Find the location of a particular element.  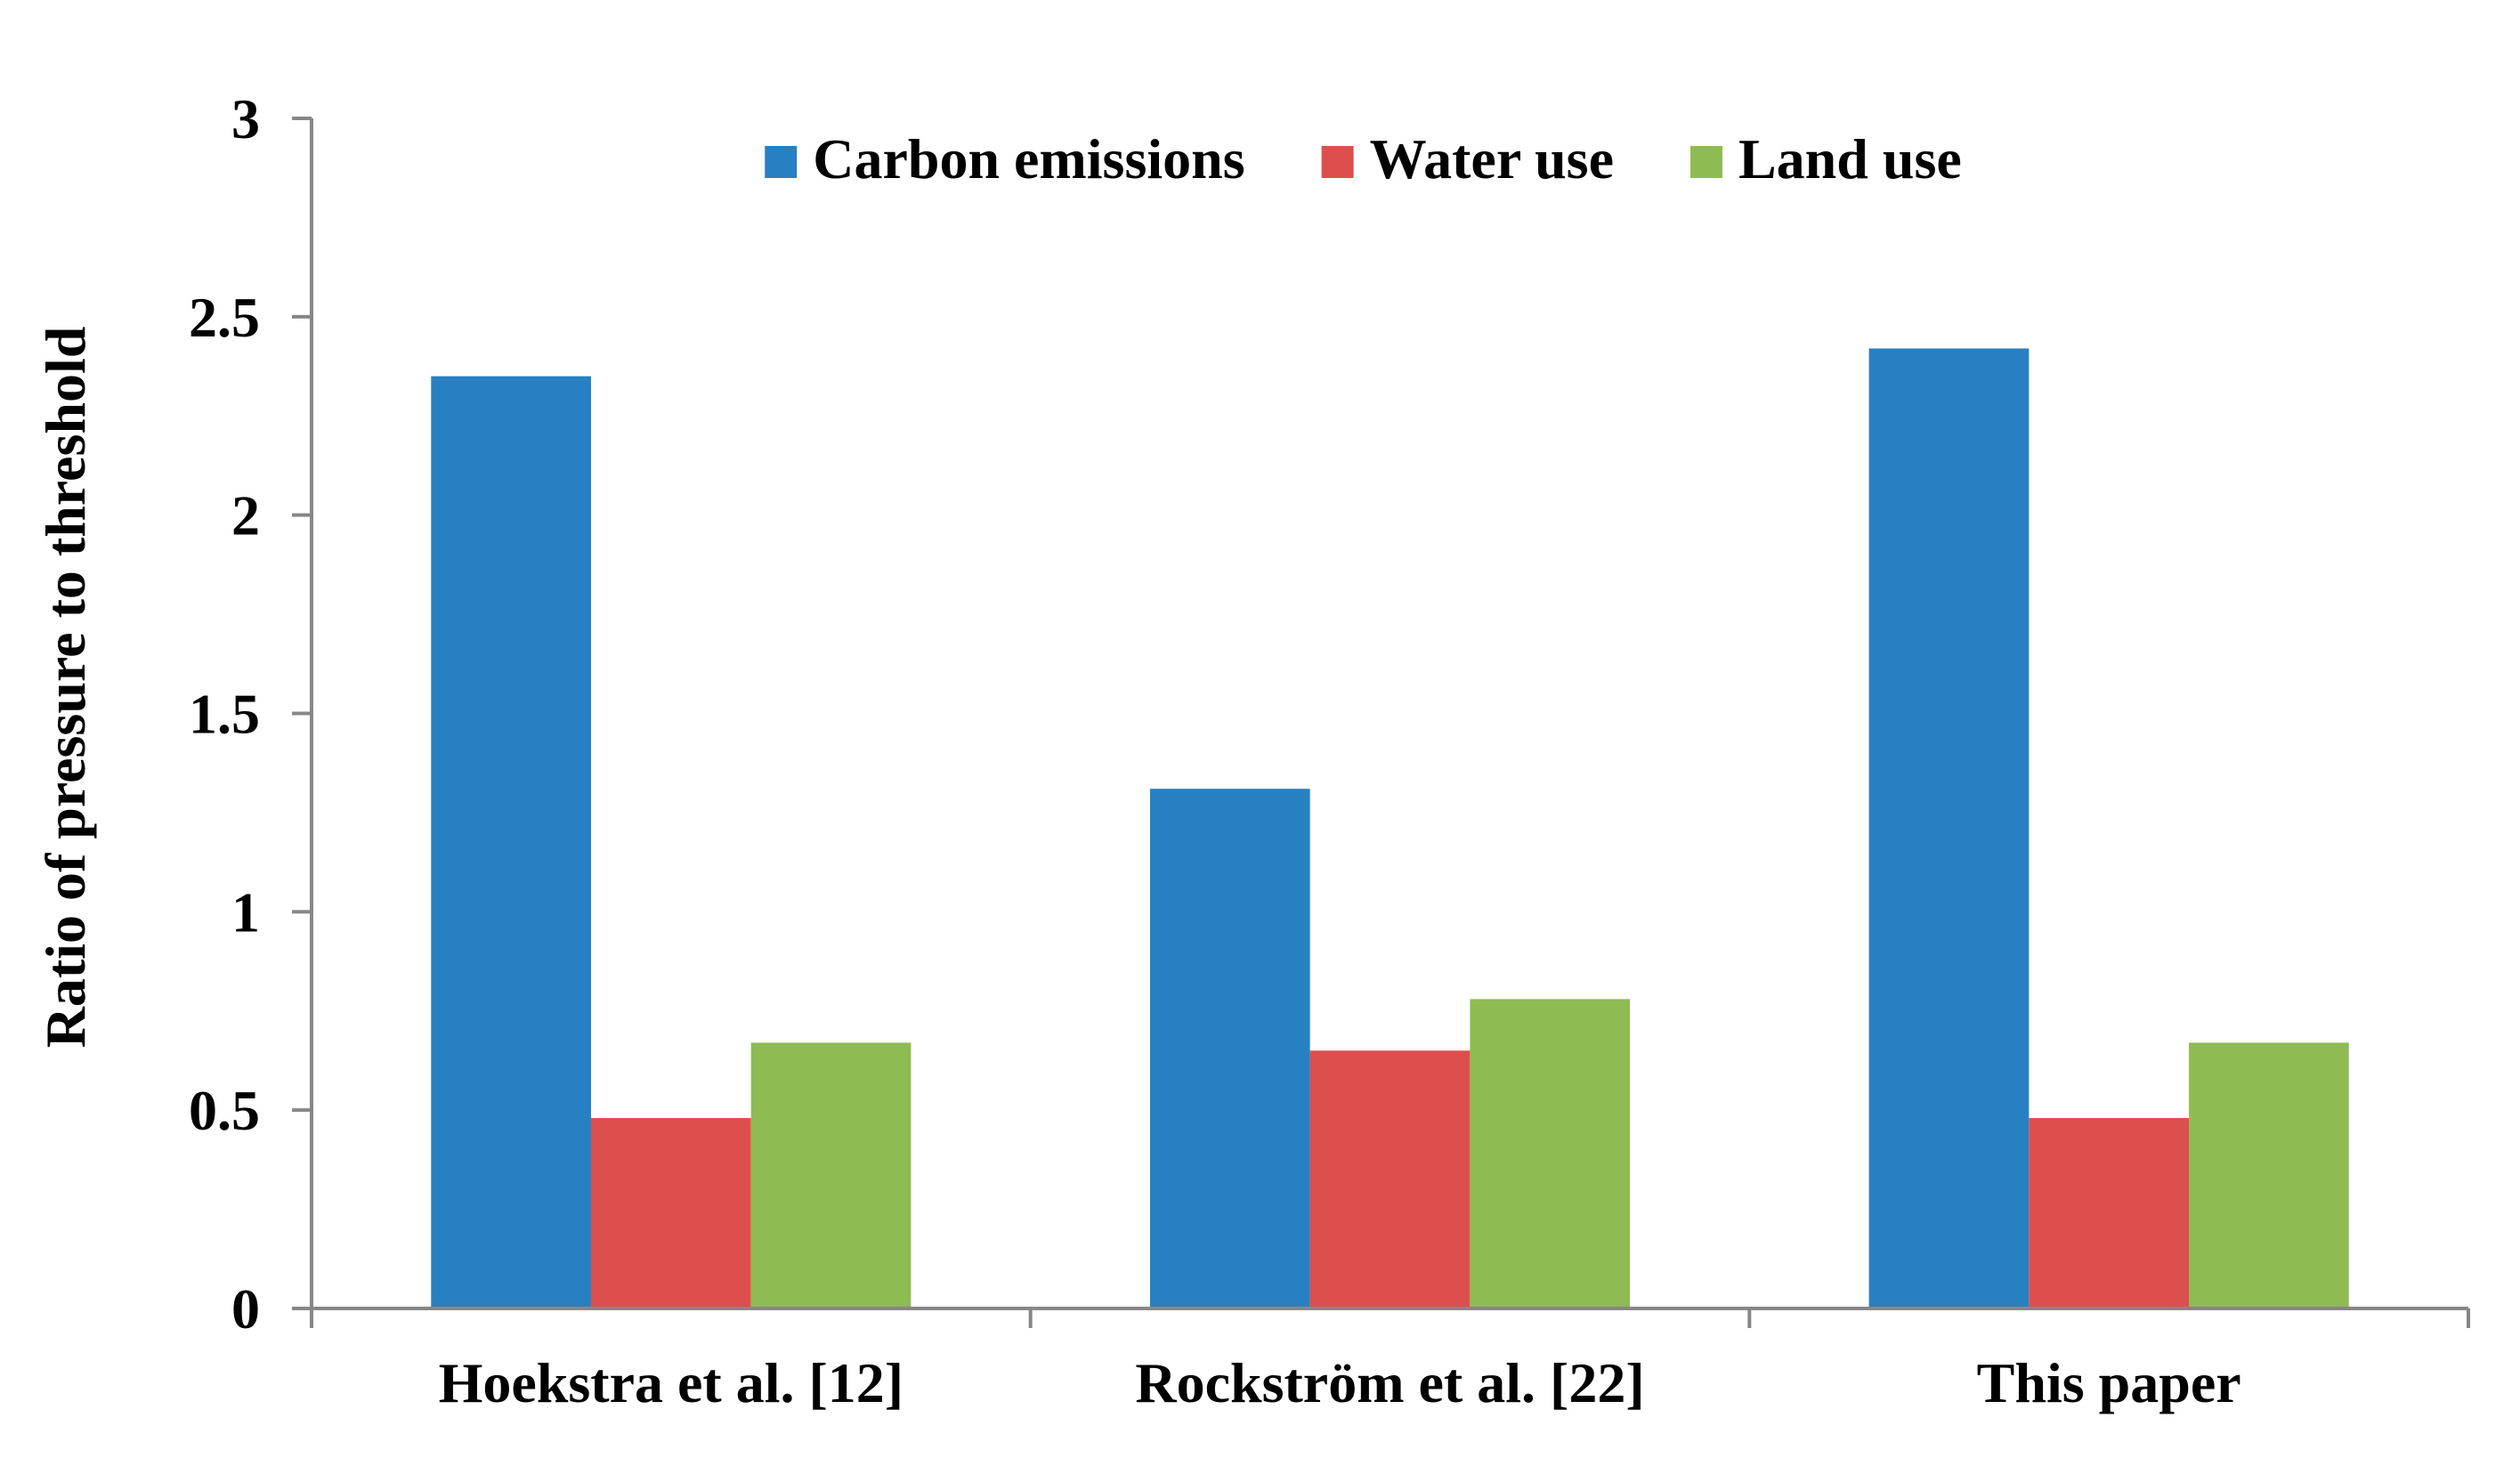

legend: Carbon emissions Water use Land use is located at coordinates (1363, 159).